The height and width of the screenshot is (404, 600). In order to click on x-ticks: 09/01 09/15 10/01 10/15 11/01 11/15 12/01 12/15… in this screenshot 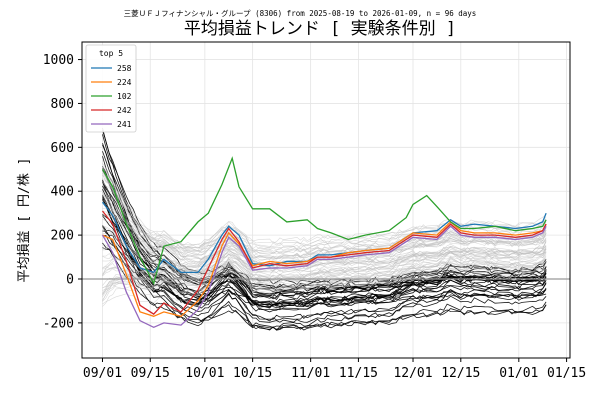, I will do `click(334, 369)`.